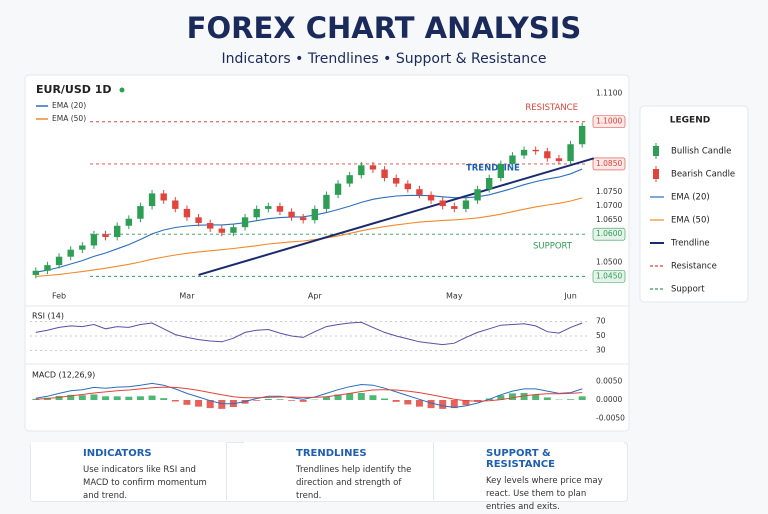 This screenshot has width=768, height=514. Describe the element at coordinates (690, 121) in the screenshot. I see `legend-title: LEGEND` at that location.